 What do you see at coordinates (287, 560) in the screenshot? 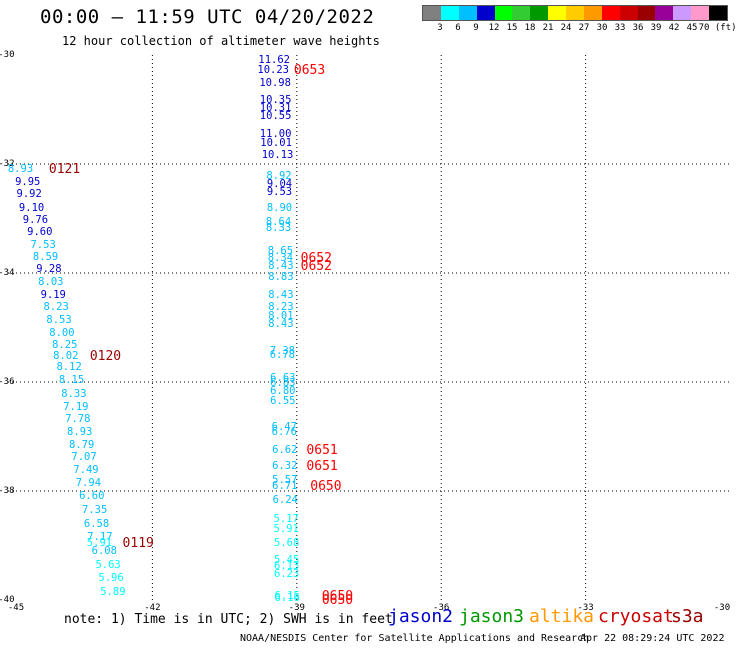
I see `wave-height-value: 5.45` at bounding box center [287, 560].